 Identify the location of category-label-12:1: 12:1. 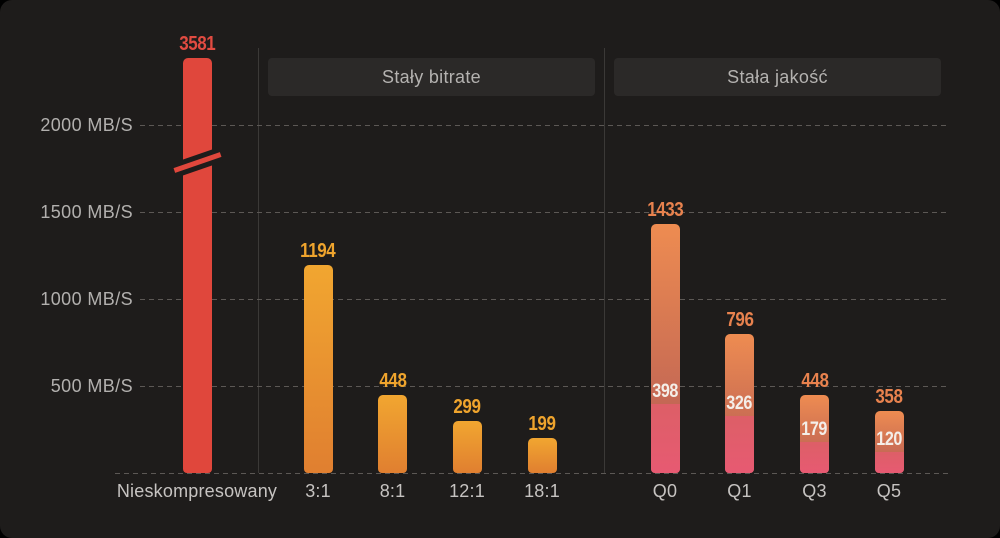
(467, 491).